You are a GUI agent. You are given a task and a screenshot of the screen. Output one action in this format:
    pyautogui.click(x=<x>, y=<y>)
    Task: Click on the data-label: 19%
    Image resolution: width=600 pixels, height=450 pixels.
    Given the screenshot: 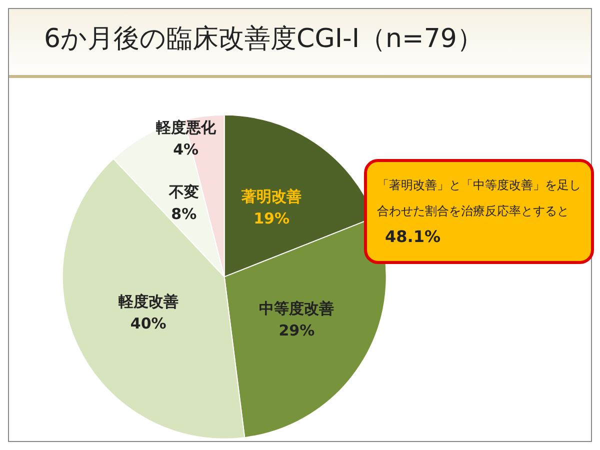 What is the action you would take?
    pyautogui.click(x=272, y=218)
    